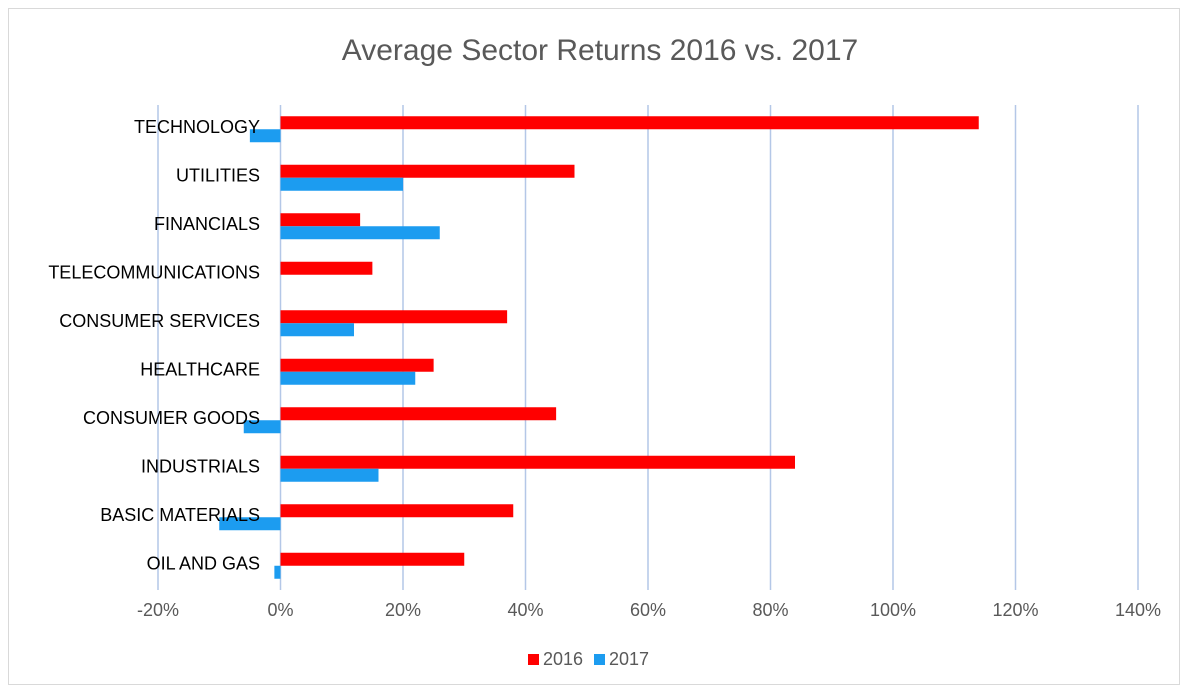 The height and width of the screenshot is (693, 1188). Describe the element at coordinates (770, 610) in the screenshot. I see `x-tick-label: 80%` at that location.